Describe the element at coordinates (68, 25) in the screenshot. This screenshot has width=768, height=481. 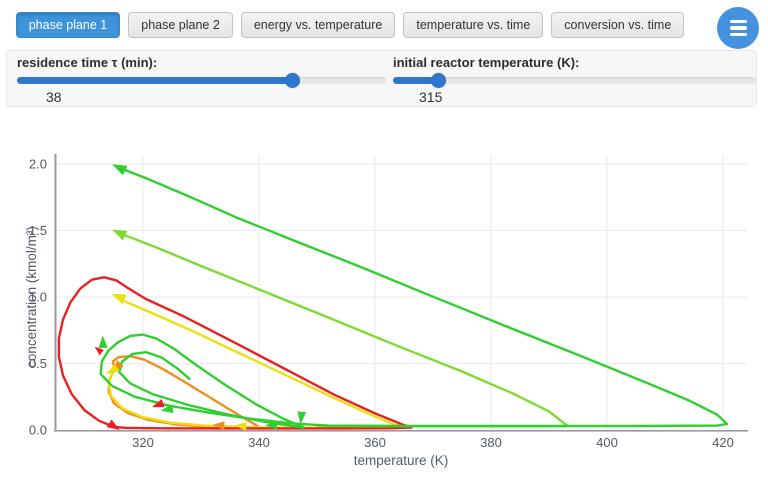
I see `tab-phase-plane-1: phase plane 1` at that location.